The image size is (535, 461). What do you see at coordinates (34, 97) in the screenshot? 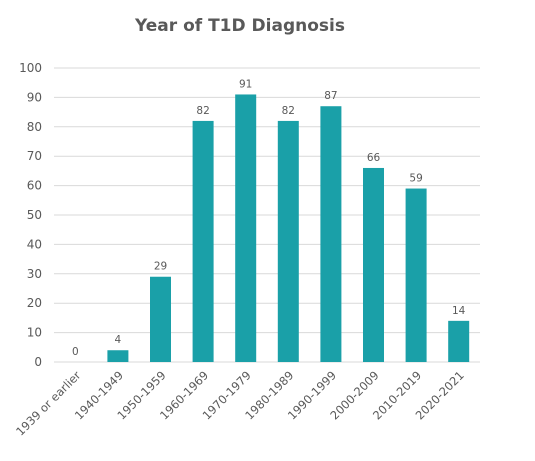
I see `y-tick-label: 90` at bounding box center [34, 97].